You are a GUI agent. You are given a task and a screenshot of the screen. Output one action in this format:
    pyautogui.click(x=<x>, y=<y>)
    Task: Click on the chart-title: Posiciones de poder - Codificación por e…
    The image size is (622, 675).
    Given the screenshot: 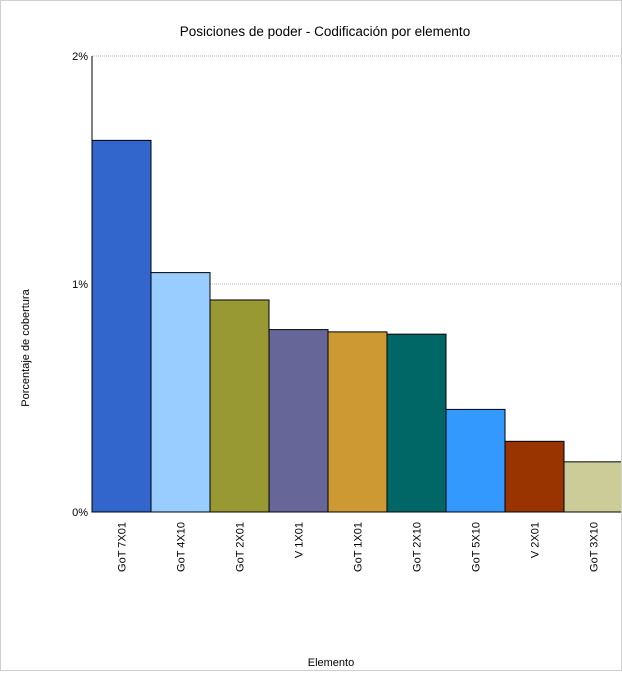 What is the action you would take?
    pyautogui.click(x=325, y=31)
    